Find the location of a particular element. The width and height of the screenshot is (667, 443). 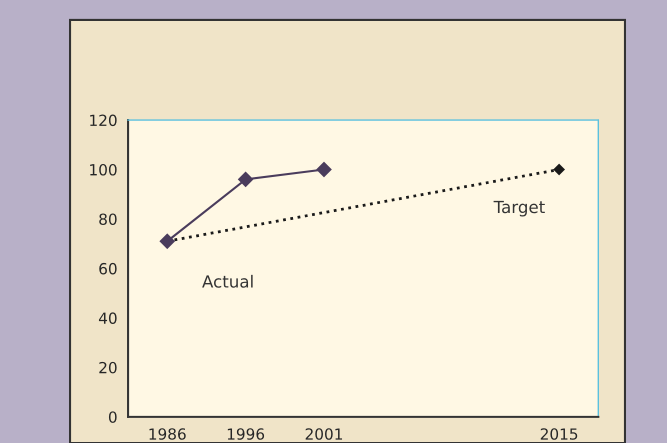

y-tick-label: 40 is located at coordinates (107, 318).